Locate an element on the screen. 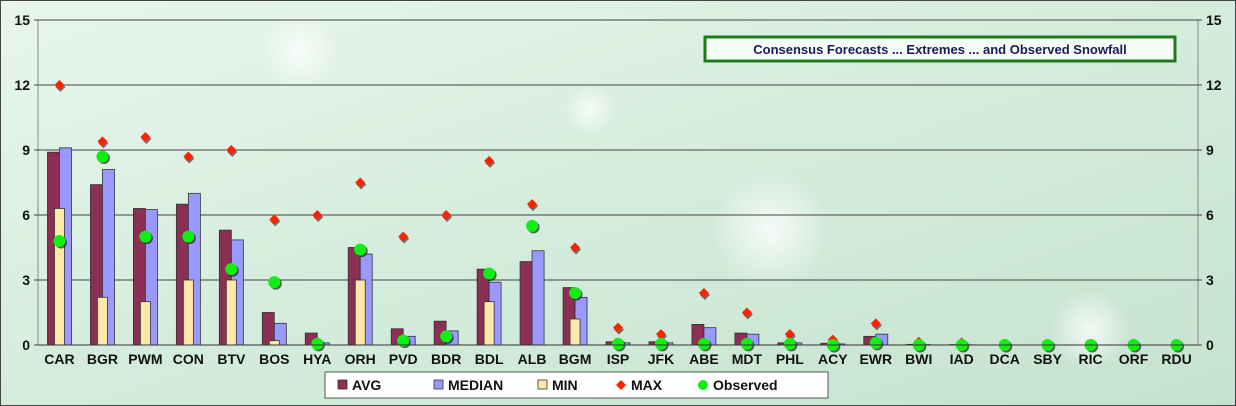 The width and height of the screenshot is (1236, 406). x-tick-label: BOS is located at coordinates (274, 359).